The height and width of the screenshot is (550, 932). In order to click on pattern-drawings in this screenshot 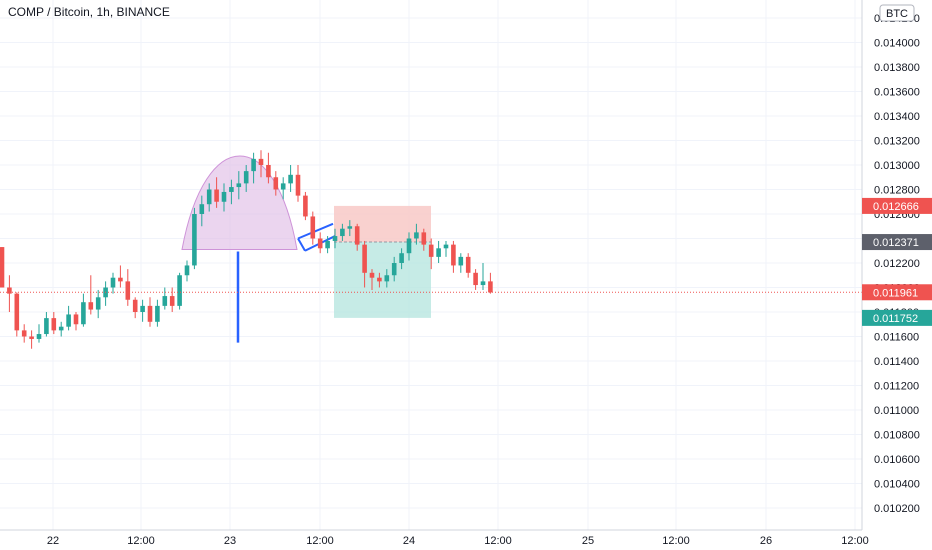, I will do `click(258, 249)`.